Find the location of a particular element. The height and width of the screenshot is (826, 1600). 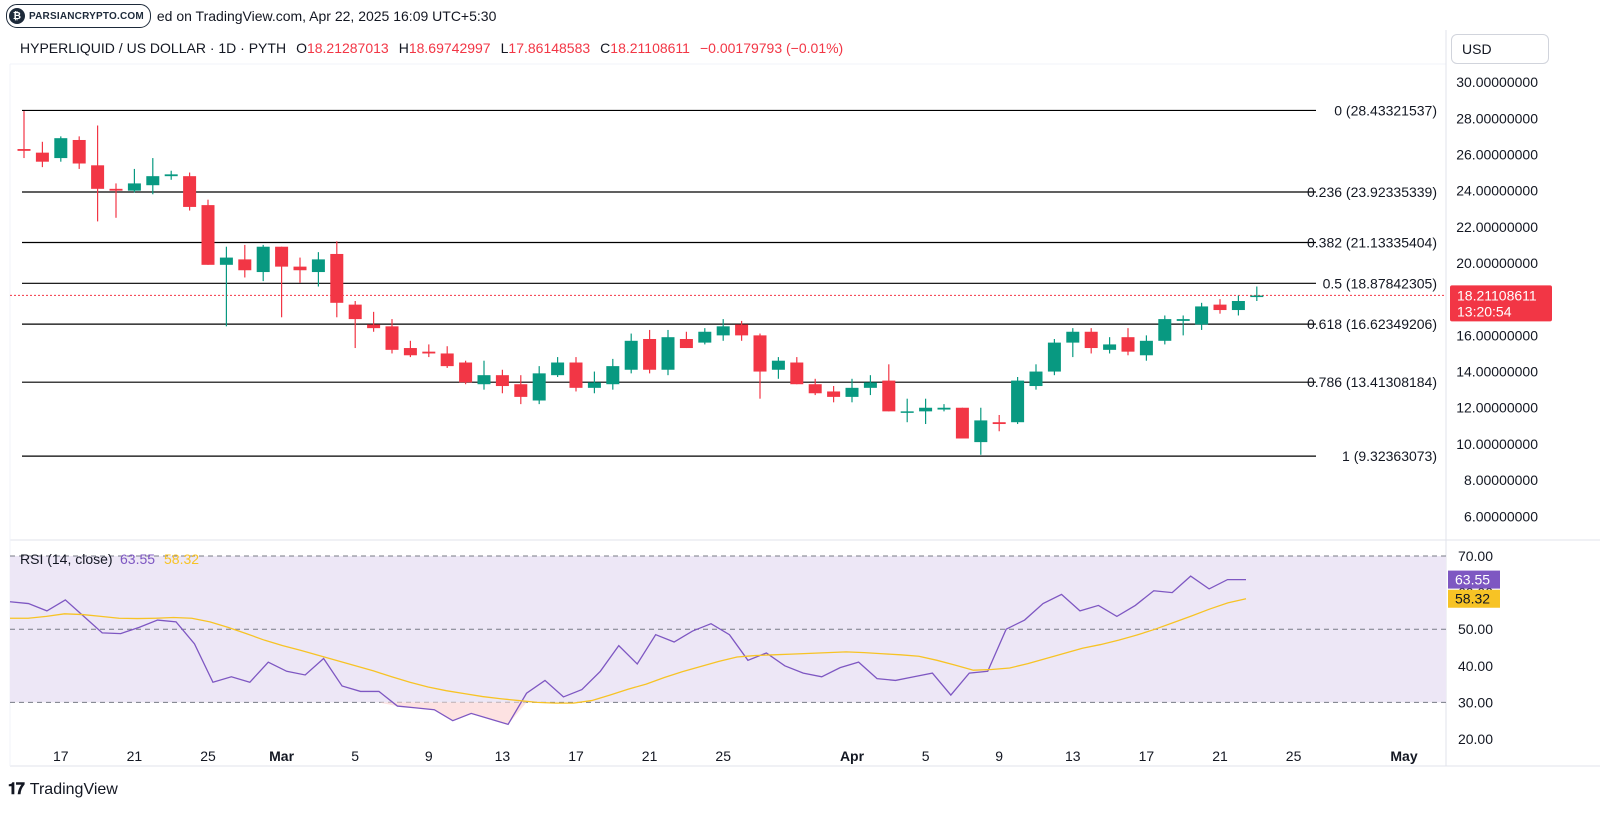

tradingview-footer: 𝟏𝟕 TradingView is located at coordinates (63, 790).